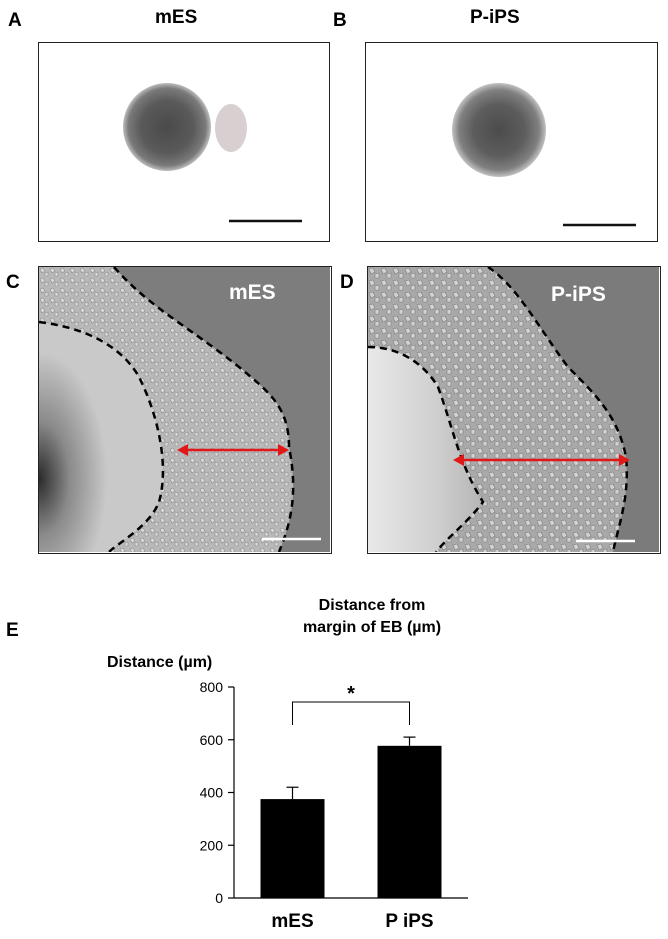 This screenshot has height=939, width=668. I want to click on significance-bracket, so click(351, 713).